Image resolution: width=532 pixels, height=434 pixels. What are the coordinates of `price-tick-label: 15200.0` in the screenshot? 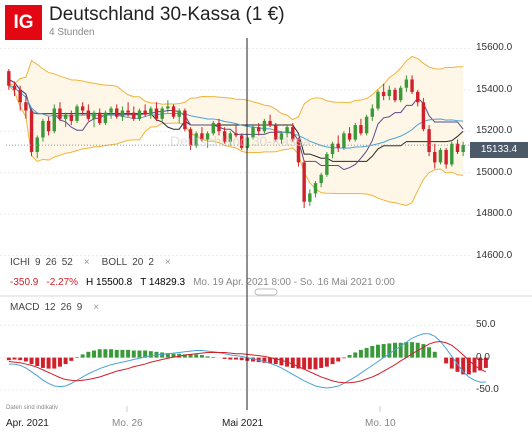 It's located at (494, 131).